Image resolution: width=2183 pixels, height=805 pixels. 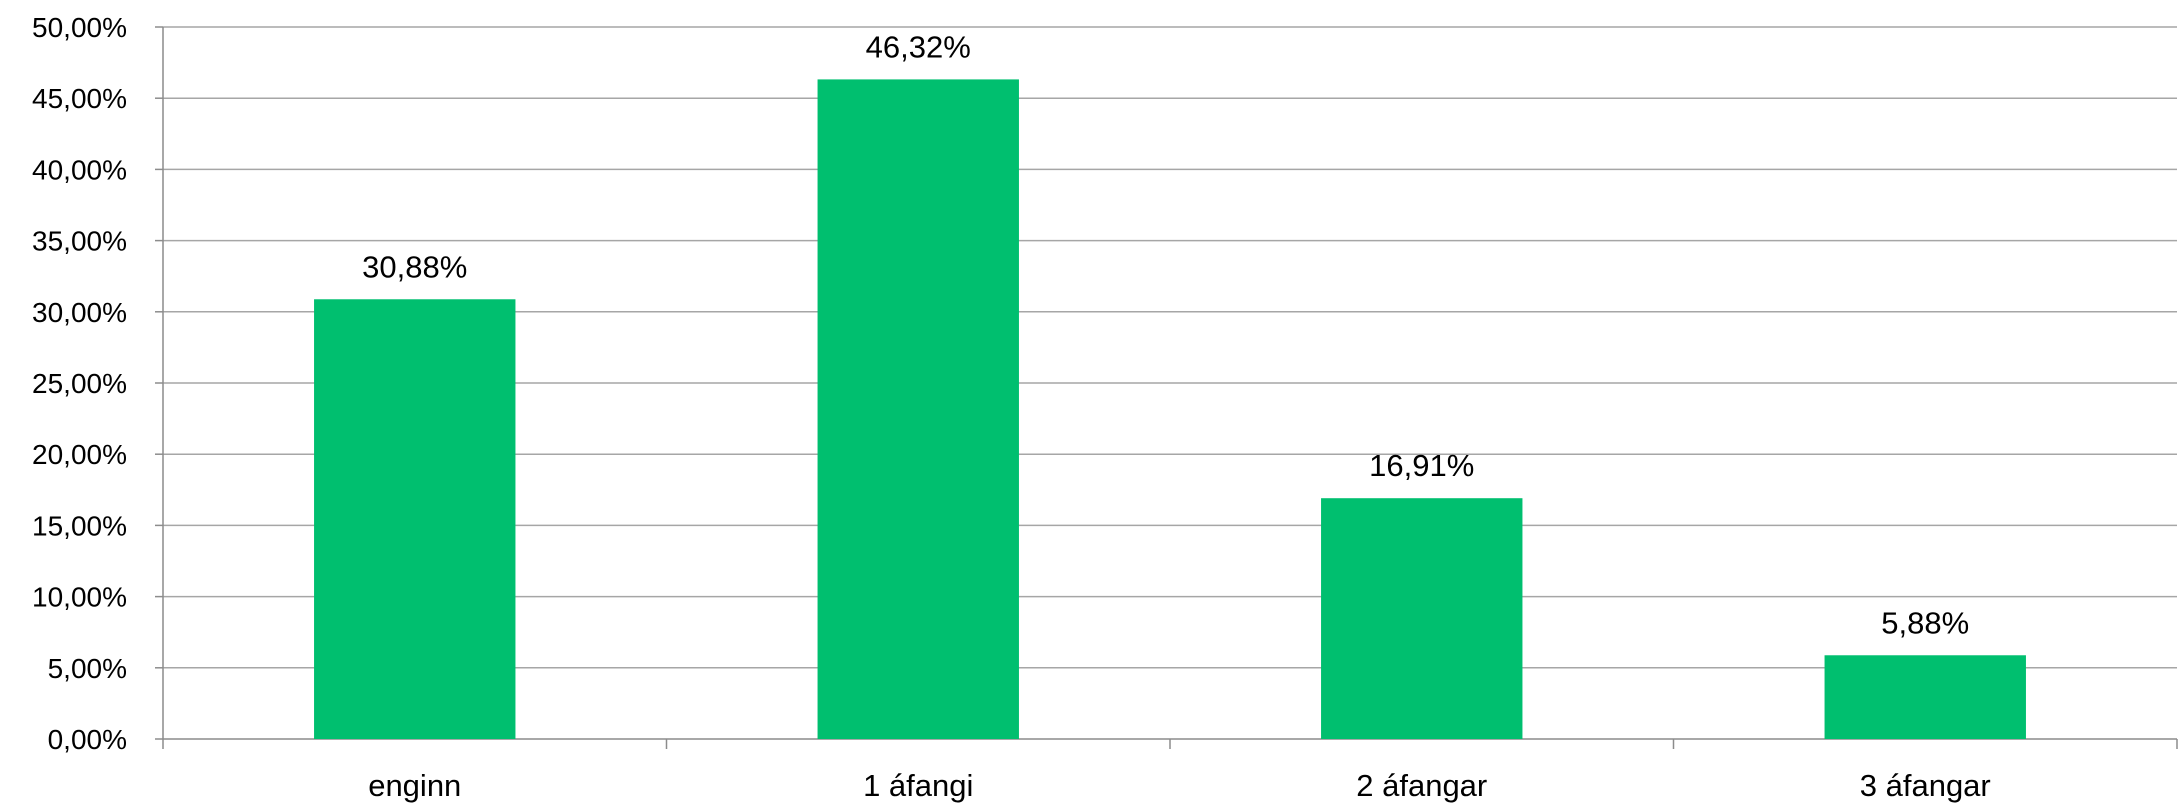 I want to click on data-label: 30,88%, so click(x=414, y=266).